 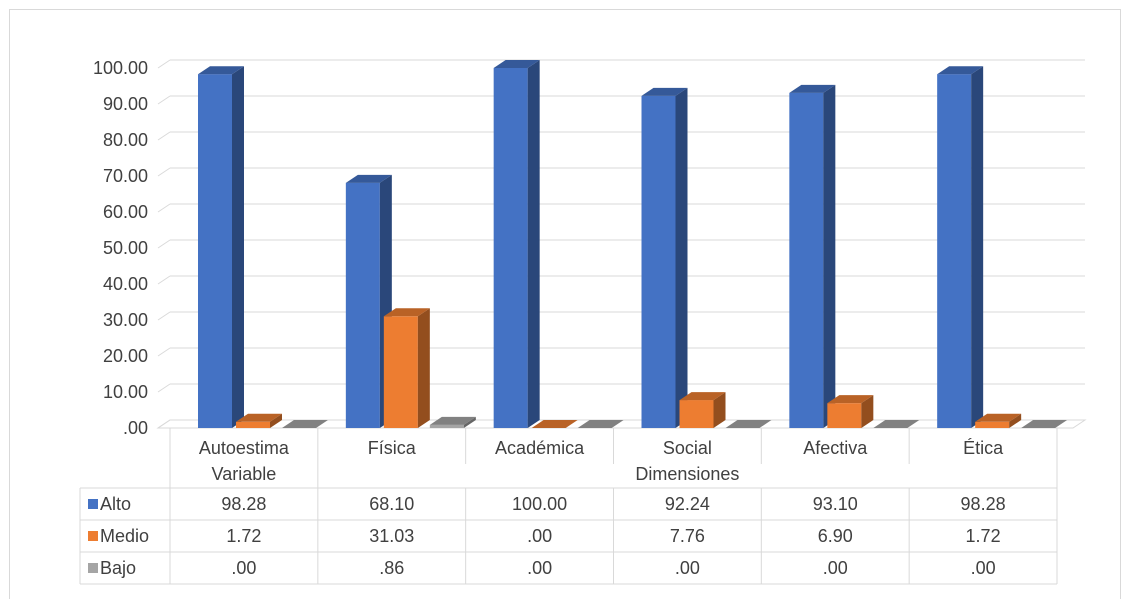 I want to click on chart-floor, so click(x=621, y=424).